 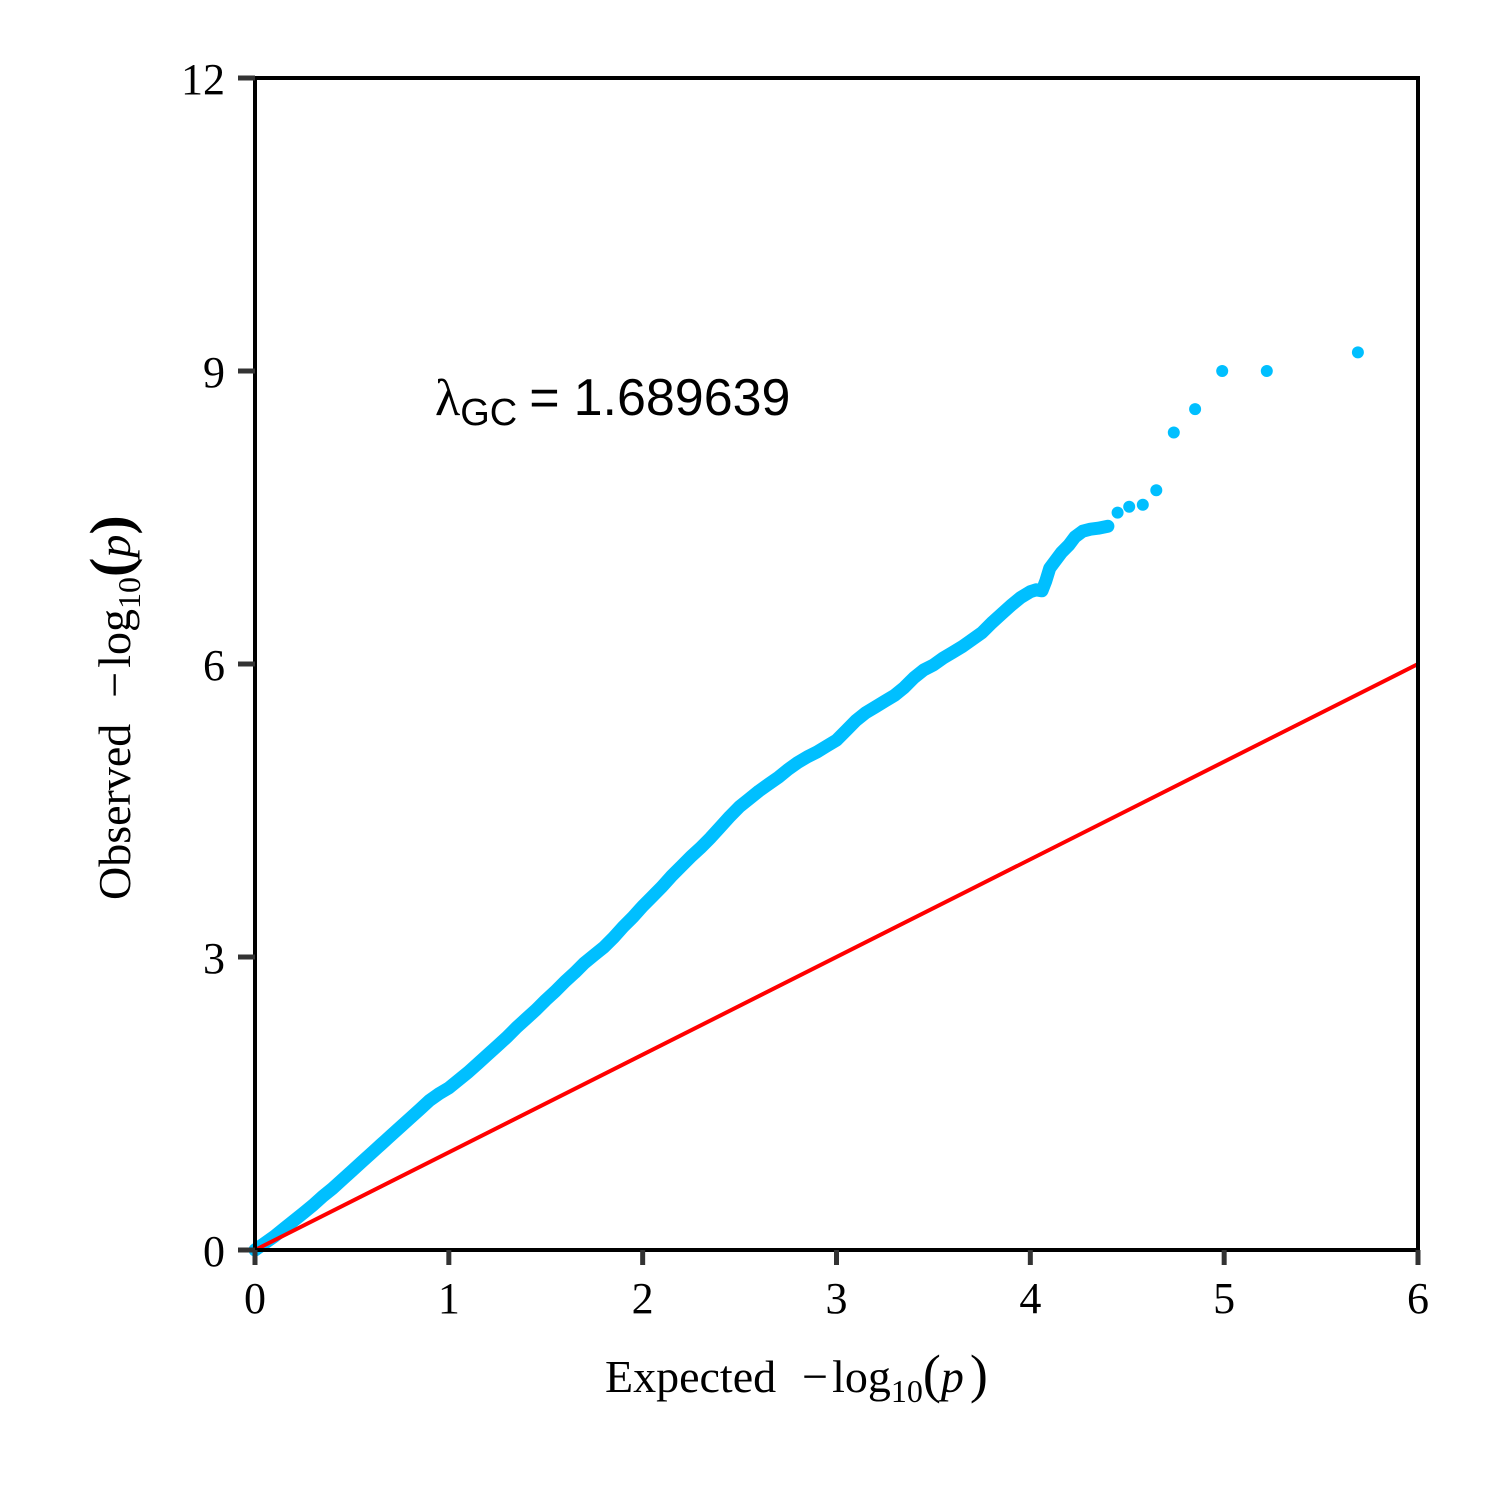 I want to click on y-axis-title-var: p, so click(x=114, y=548).